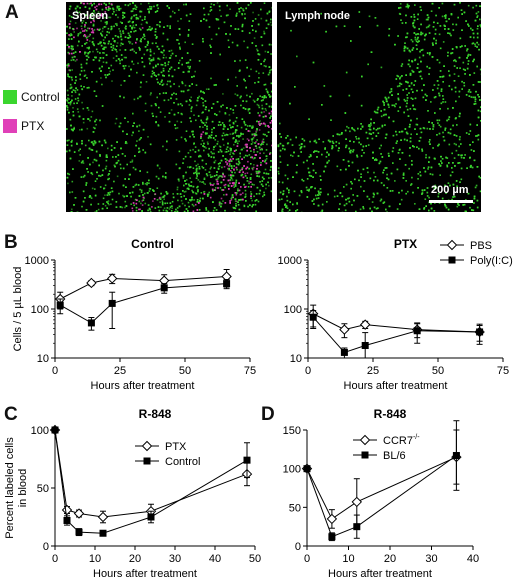 Image resolution: width=520 pixels, height=581 pixels. Describe the element at coordinates (18, 309) in the screenshot. I see `b-control-y-label: Cells / 5 µL blood` at that location.